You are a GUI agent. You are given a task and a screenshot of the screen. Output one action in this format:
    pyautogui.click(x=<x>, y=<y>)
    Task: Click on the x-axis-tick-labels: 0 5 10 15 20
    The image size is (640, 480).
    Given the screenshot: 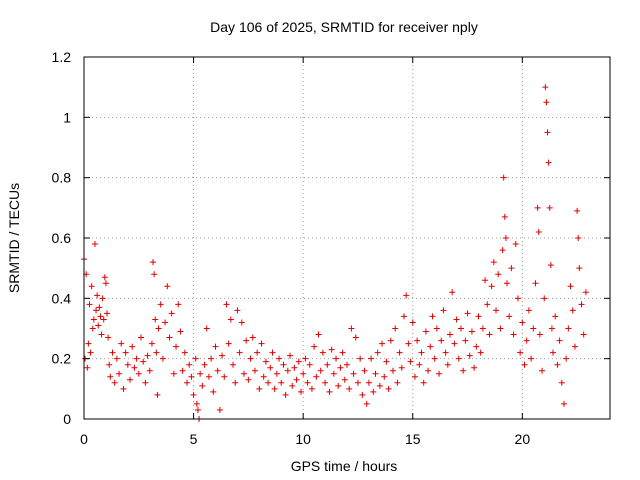 What is the action you would take?
    pyautogui.click(x=305, y=439)
    